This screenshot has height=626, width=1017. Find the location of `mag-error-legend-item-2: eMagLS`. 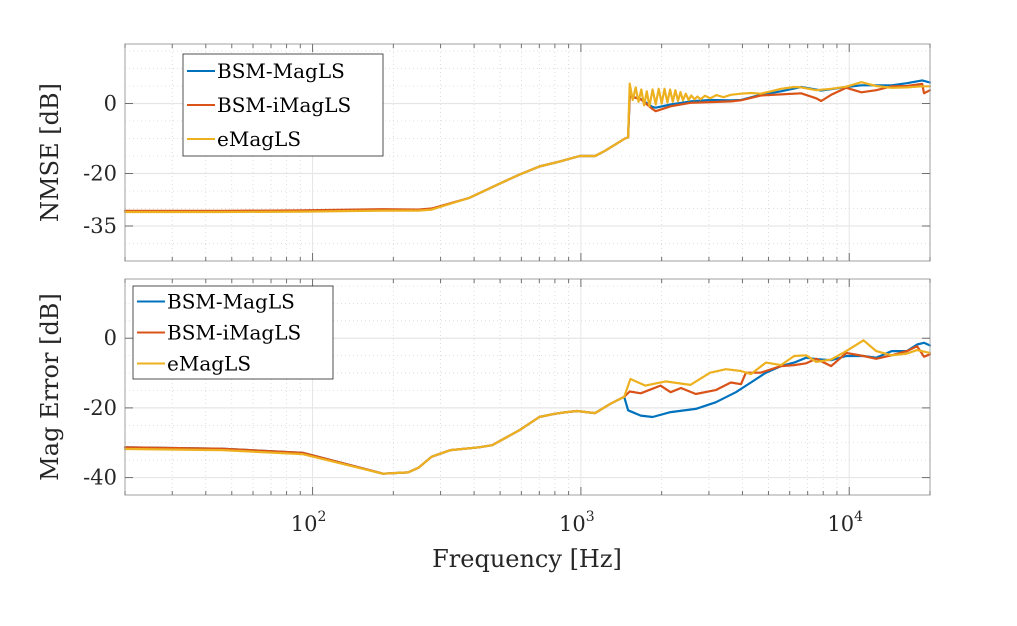

mag-error-legend-item-2: eMagLS is located at coordinates (194, 364).